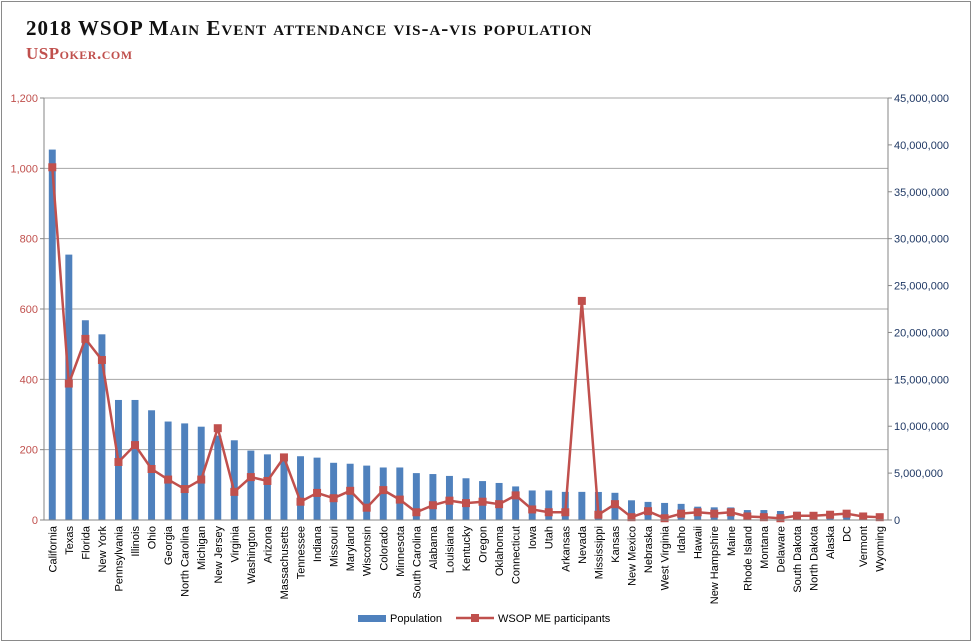 The width and height of the screenshot is (974, 644). What do you see at coordinates (24, 169) in the screenshot?
I see `left-axis-tick-label: 1,000` at bounding box center [24, 169].